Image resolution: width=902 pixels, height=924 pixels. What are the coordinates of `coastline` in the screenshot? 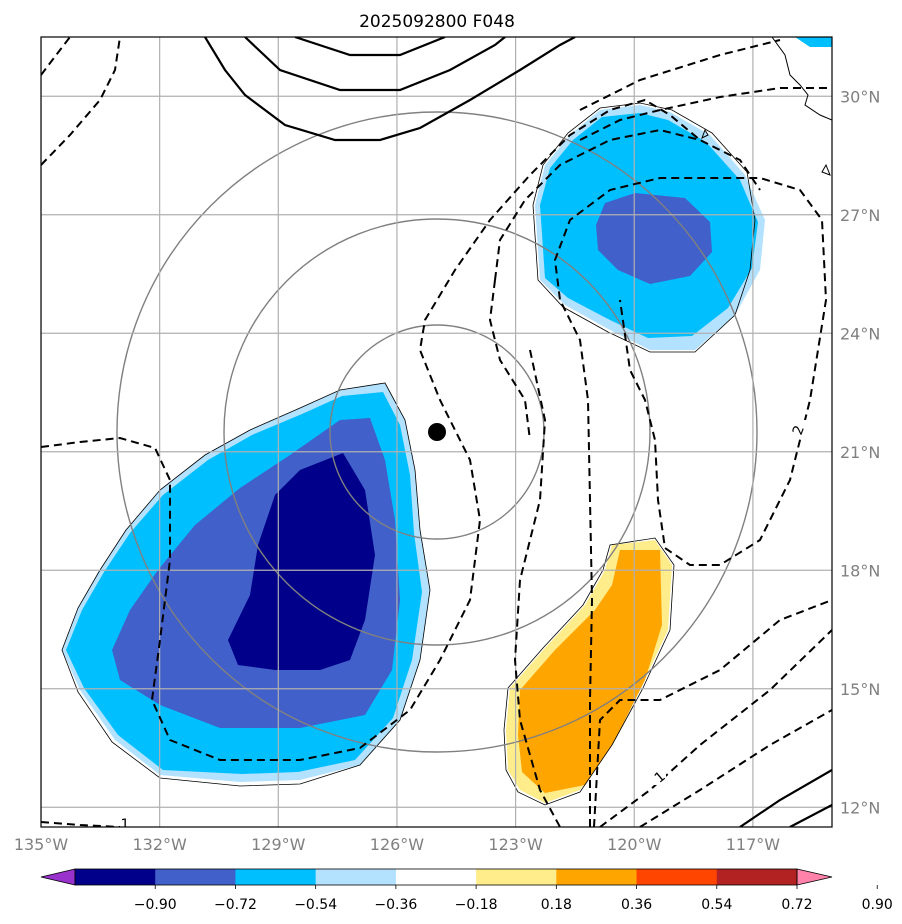 It's located at (766, 106).